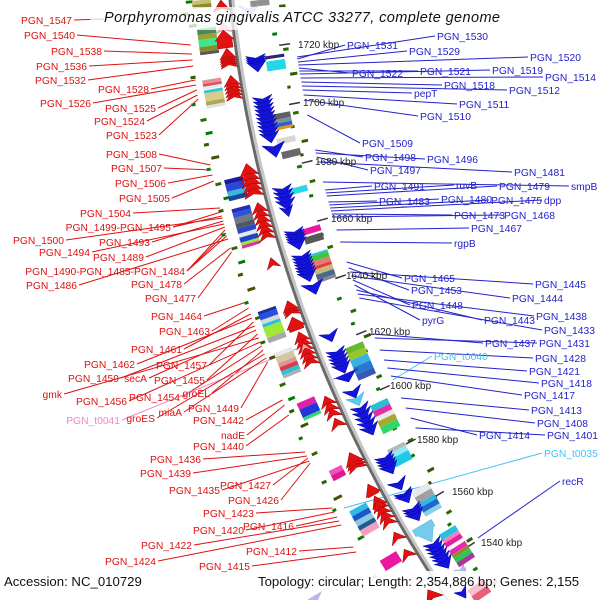 Image resolution: width=600 pixels, height=600 pixels. What do you see at coordinates (479, 216) in the screenshot?
I see `svg-text: PGN_1473` at bounding box center [479, 216].